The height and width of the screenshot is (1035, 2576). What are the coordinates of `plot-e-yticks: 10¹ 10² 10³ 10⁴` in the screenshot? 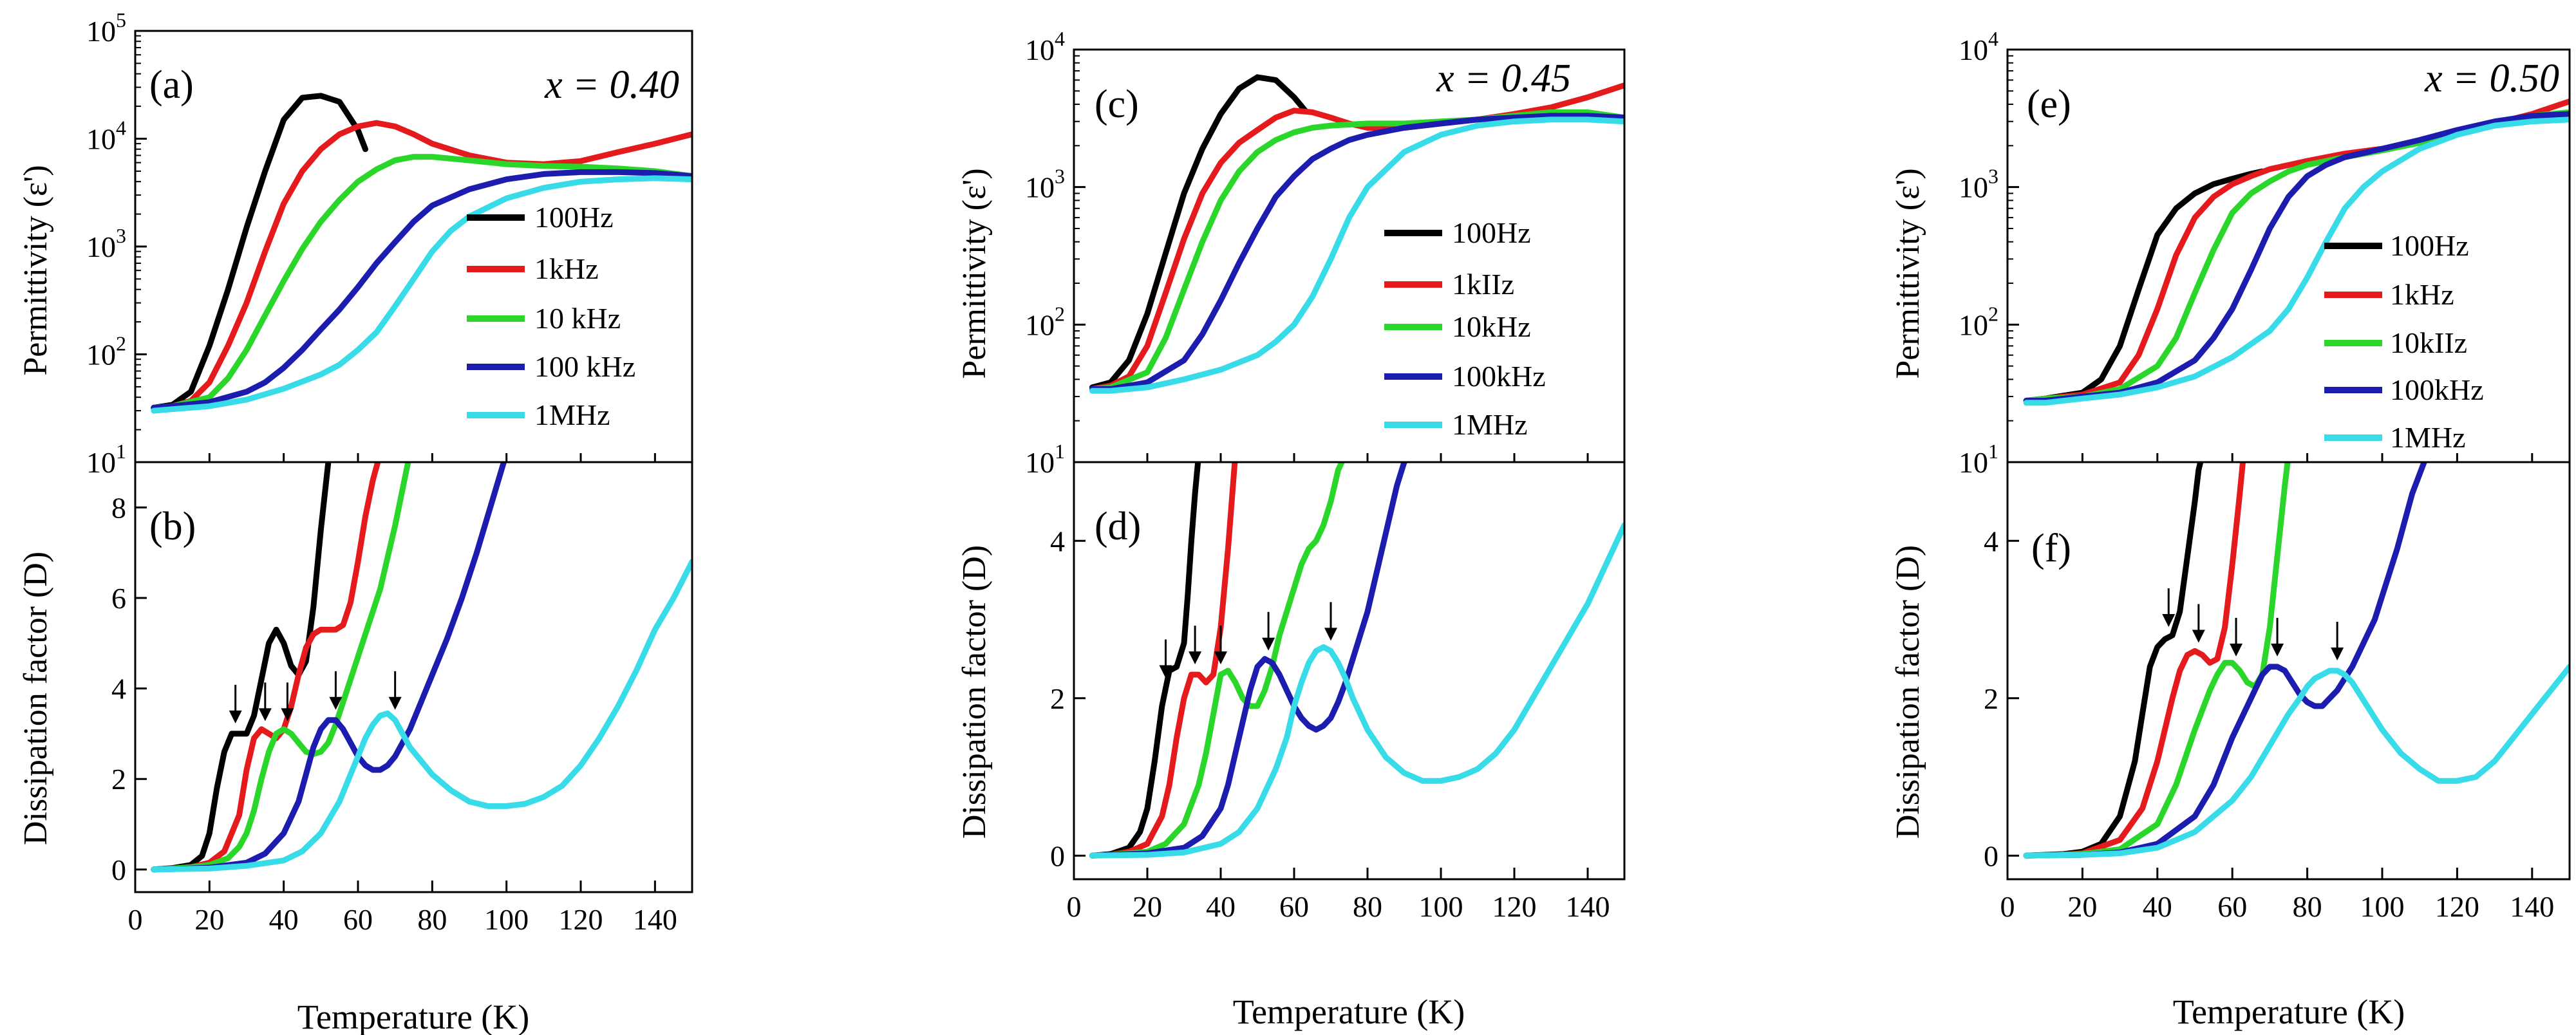 It's located at (1989, 253).